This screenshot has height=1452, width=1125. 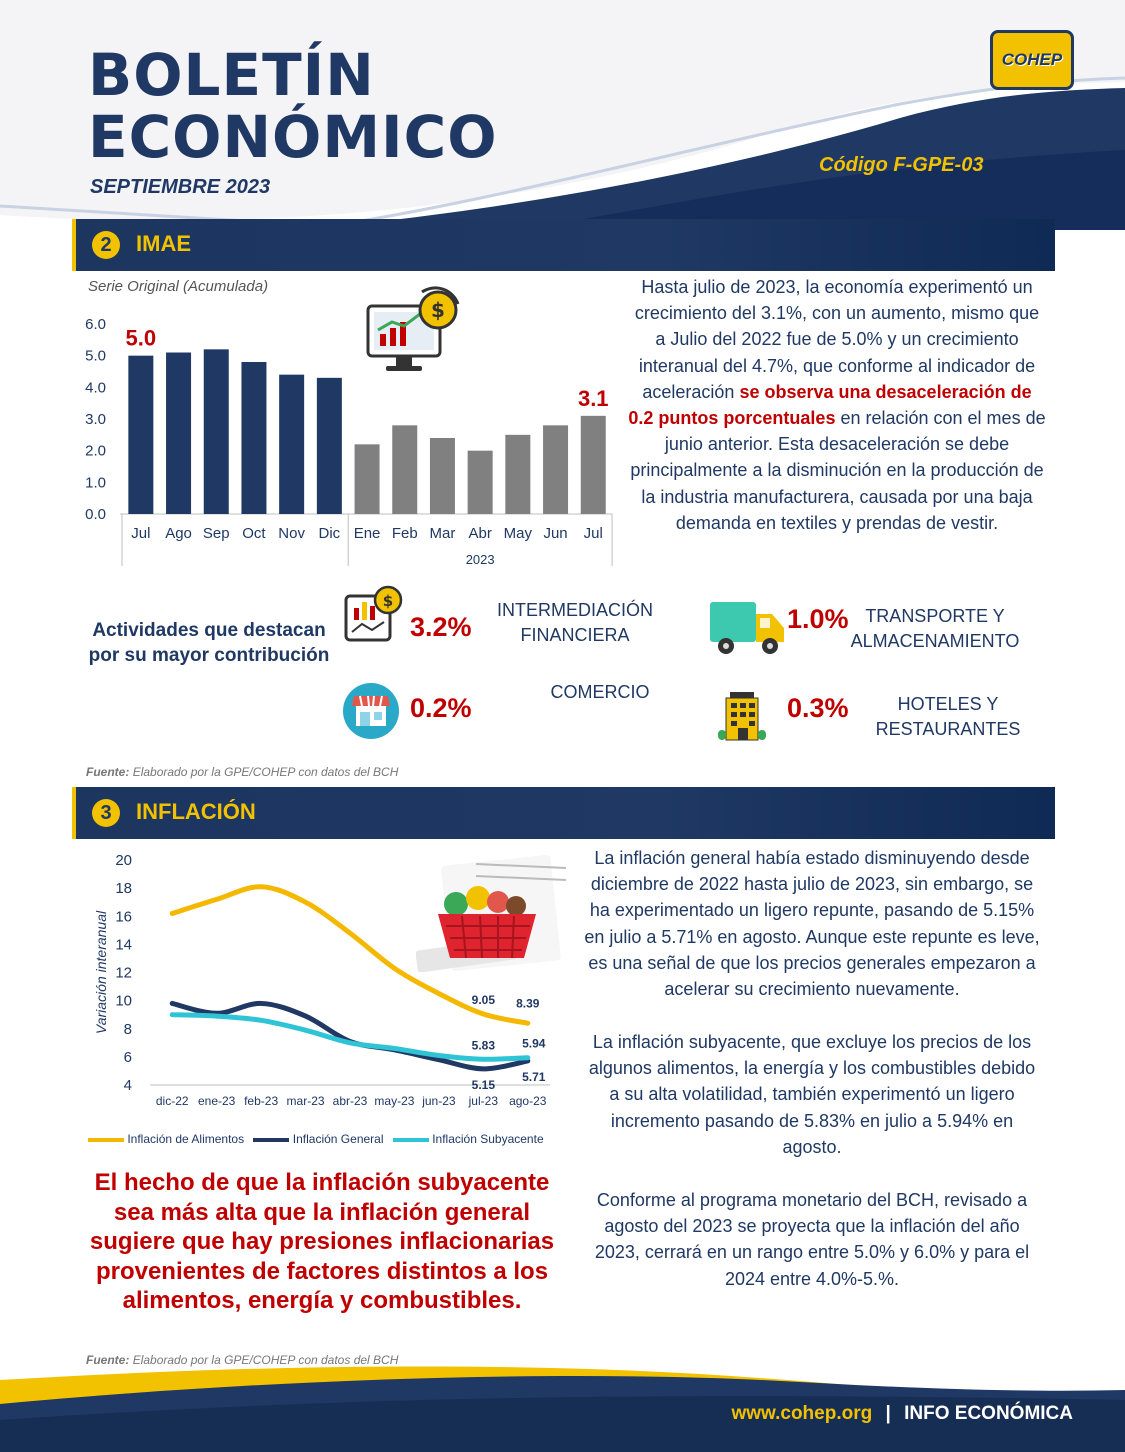 What do you see at coordinates (902, 1414) in the screenshot?
I see `footer: www.cohep.org | INFO ECONÓMICA` at bounding box center [902, 1414].